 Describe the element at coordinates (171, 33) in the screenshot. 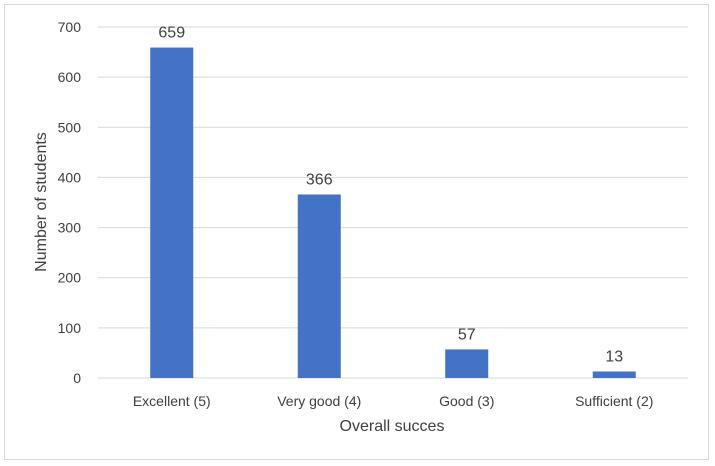

I see `data-label: 659` at that location.